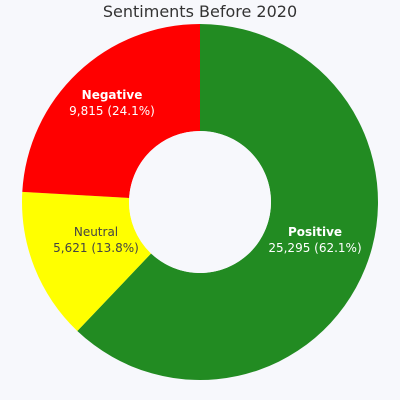 This screenshot has width=400, height=400. What do you see at coordinates (96, 240) in the screenshot?
I see `slice-label-neutral: Neutral 5,621 (13.8%)` at bounding box center [96, 240].